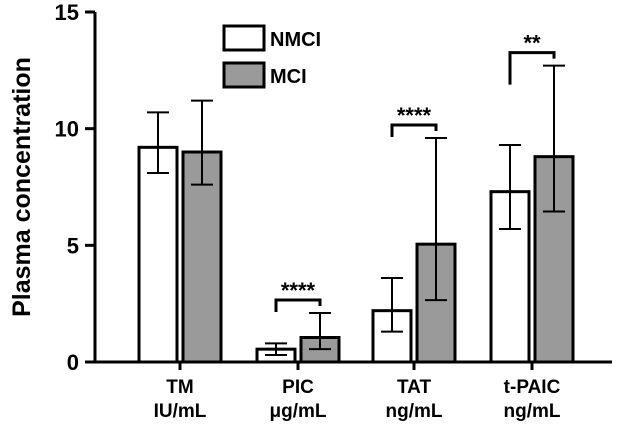 This screenshot has width=624, height=426. What do you see at coordinates (532, 387) in the screenshot?
I see `x-tick-label: t-PAIC` at bounding box center [532, 387].